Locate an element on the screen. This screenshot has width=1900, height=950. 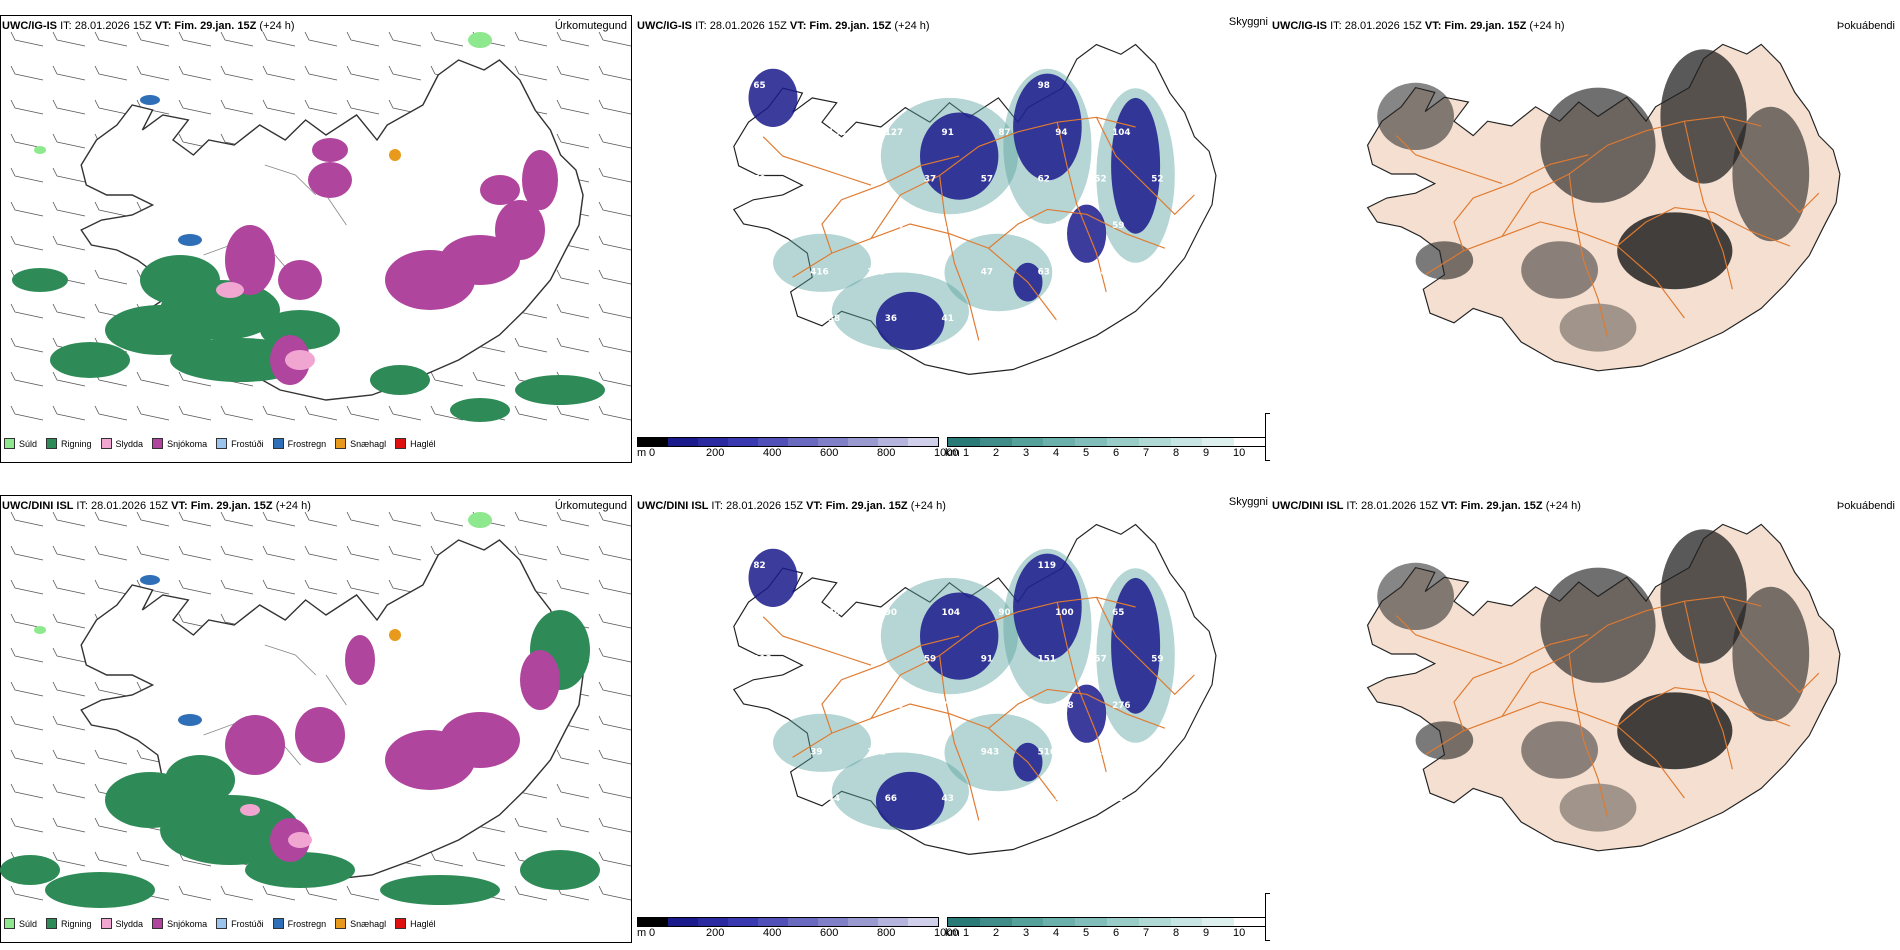
cloud-base-label: 87 is located at coordinates (1004, 133).